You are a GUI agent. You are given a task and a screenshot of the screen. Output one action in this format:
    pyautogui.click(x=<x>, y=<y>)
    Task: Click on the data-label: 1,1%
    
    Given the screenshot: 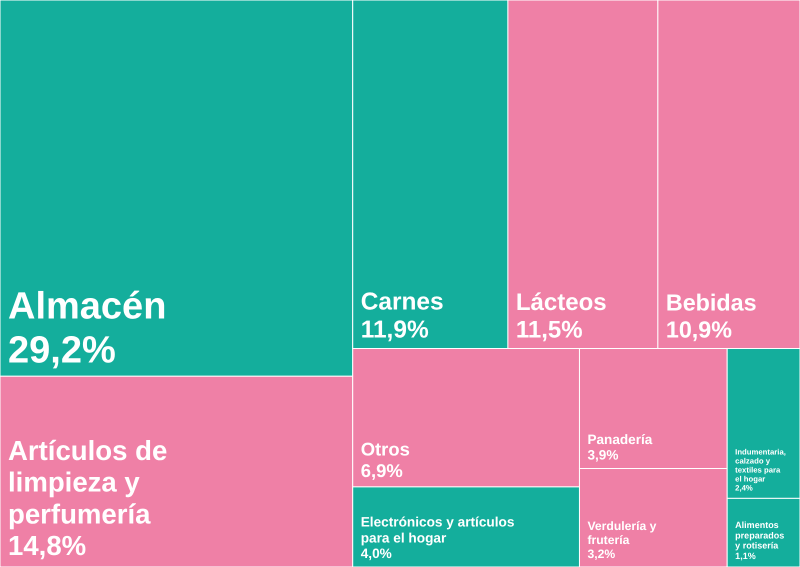 What is the action you would take?
    pyautogui.click(x=745, y=556)
    